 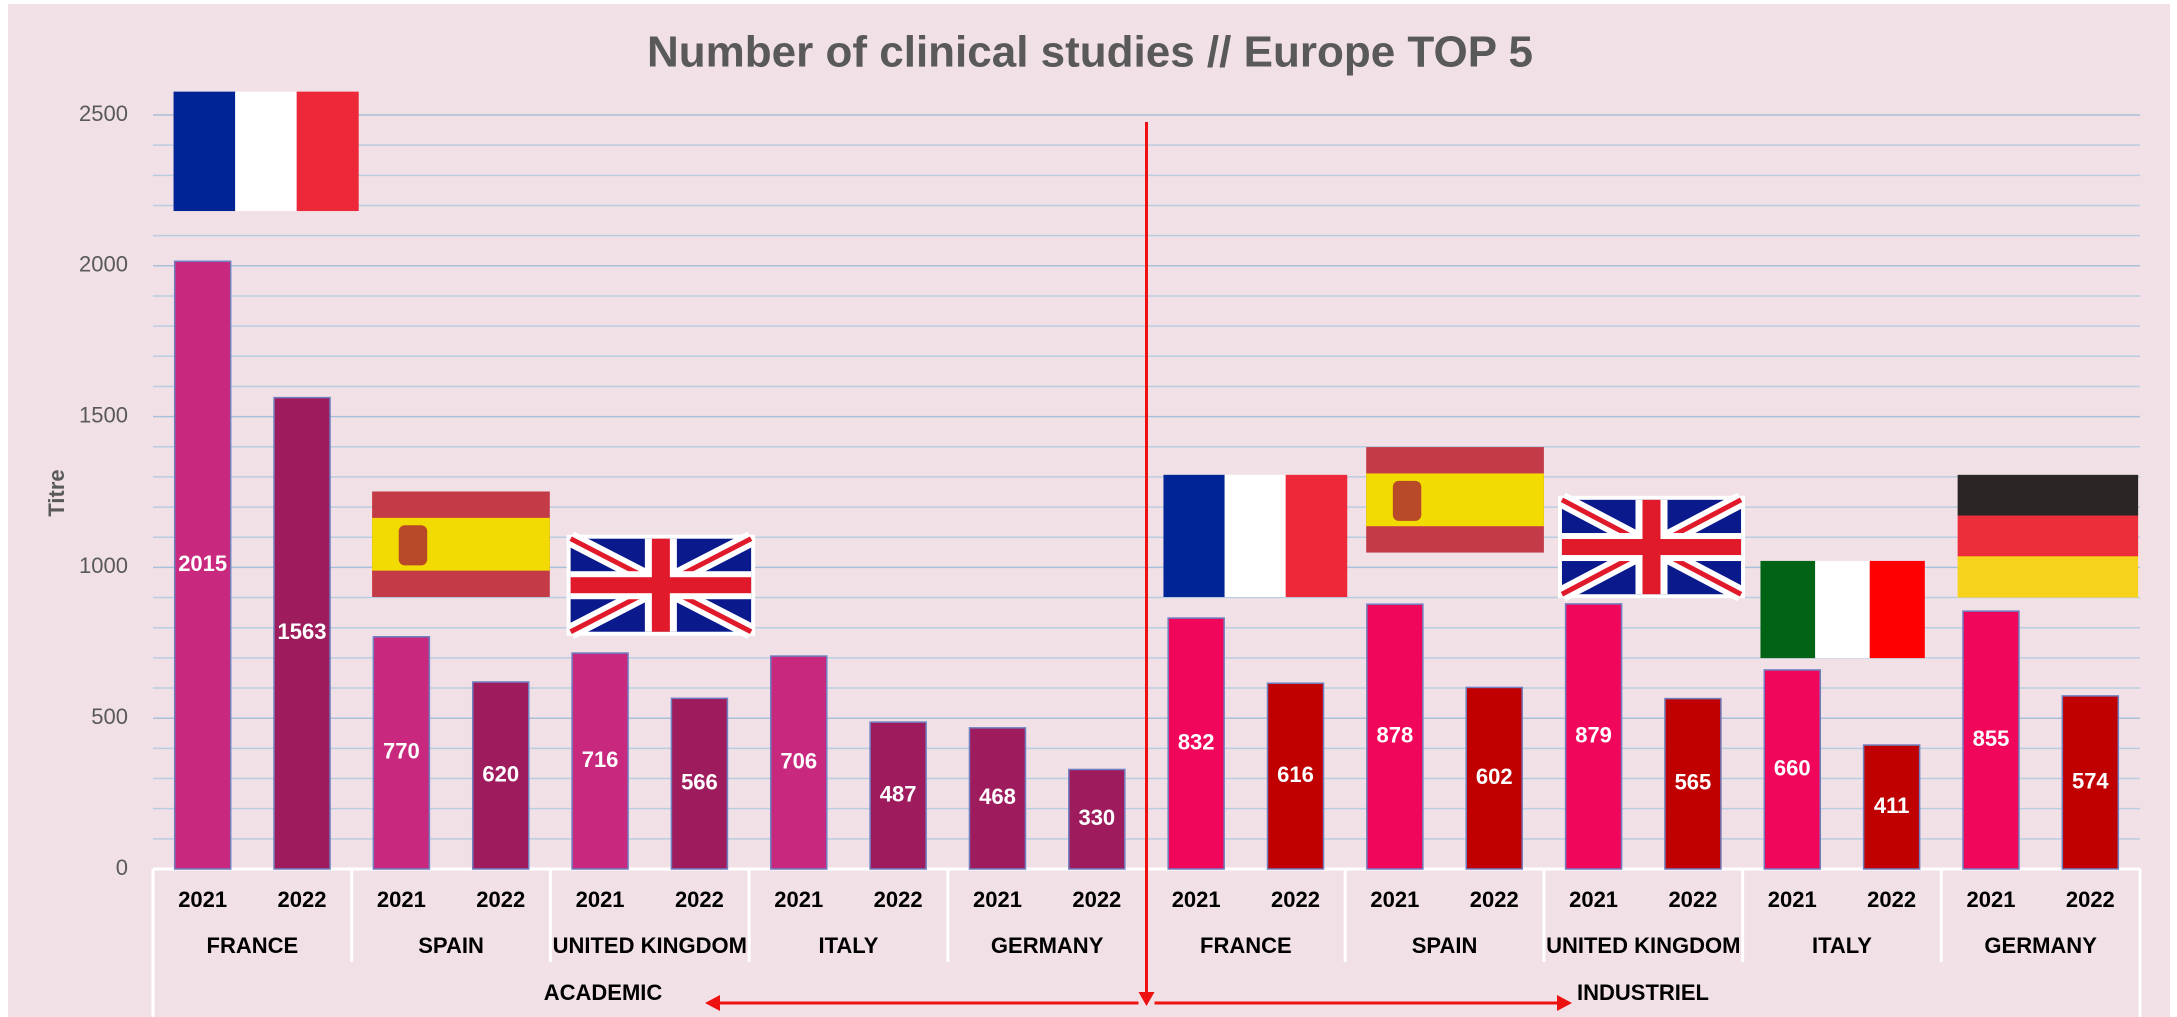 What do you see at coordinates (1643, 992) in the screenshot?
I see `group-label: INDUSTRIEL` at bounding box center [1643, 992].